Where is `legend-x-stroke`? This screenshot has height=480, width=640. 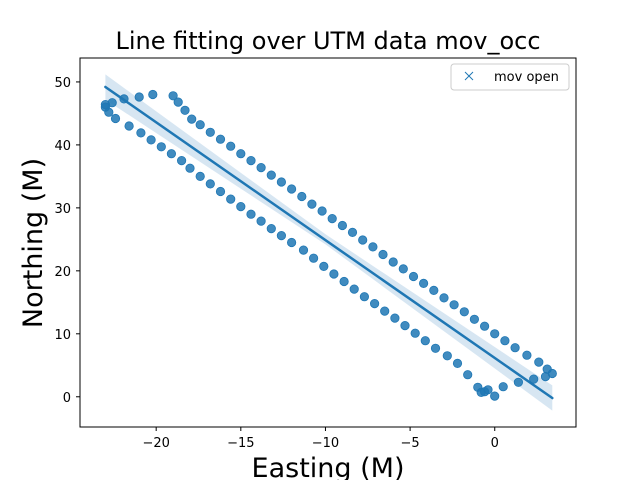
legend-x-stroke is located at coordinates (469, 76).